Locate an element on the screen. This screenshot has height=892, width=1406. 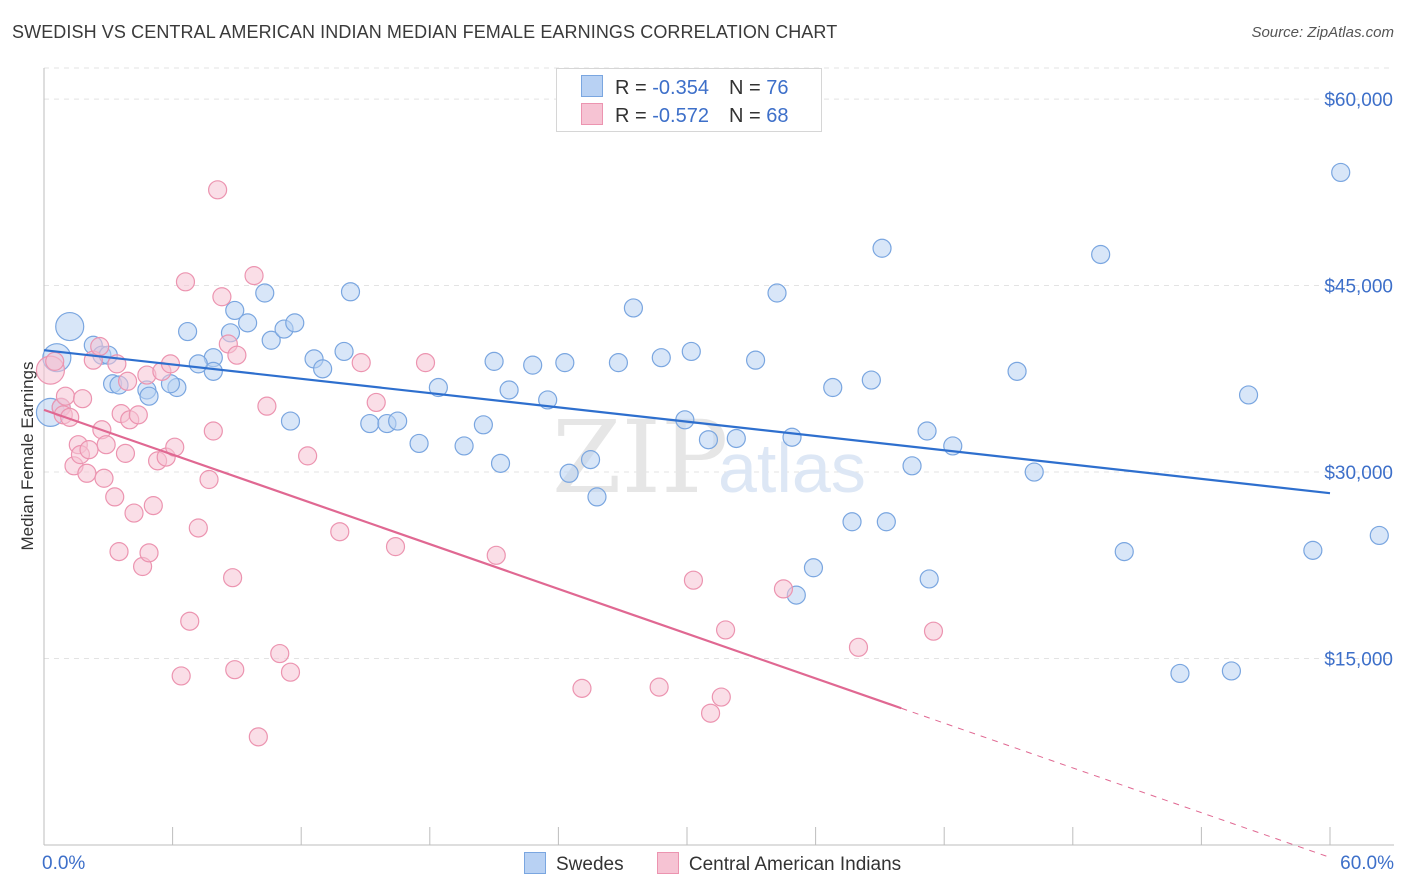
swedes-r-label: R = is located at coordinates (634, 88).